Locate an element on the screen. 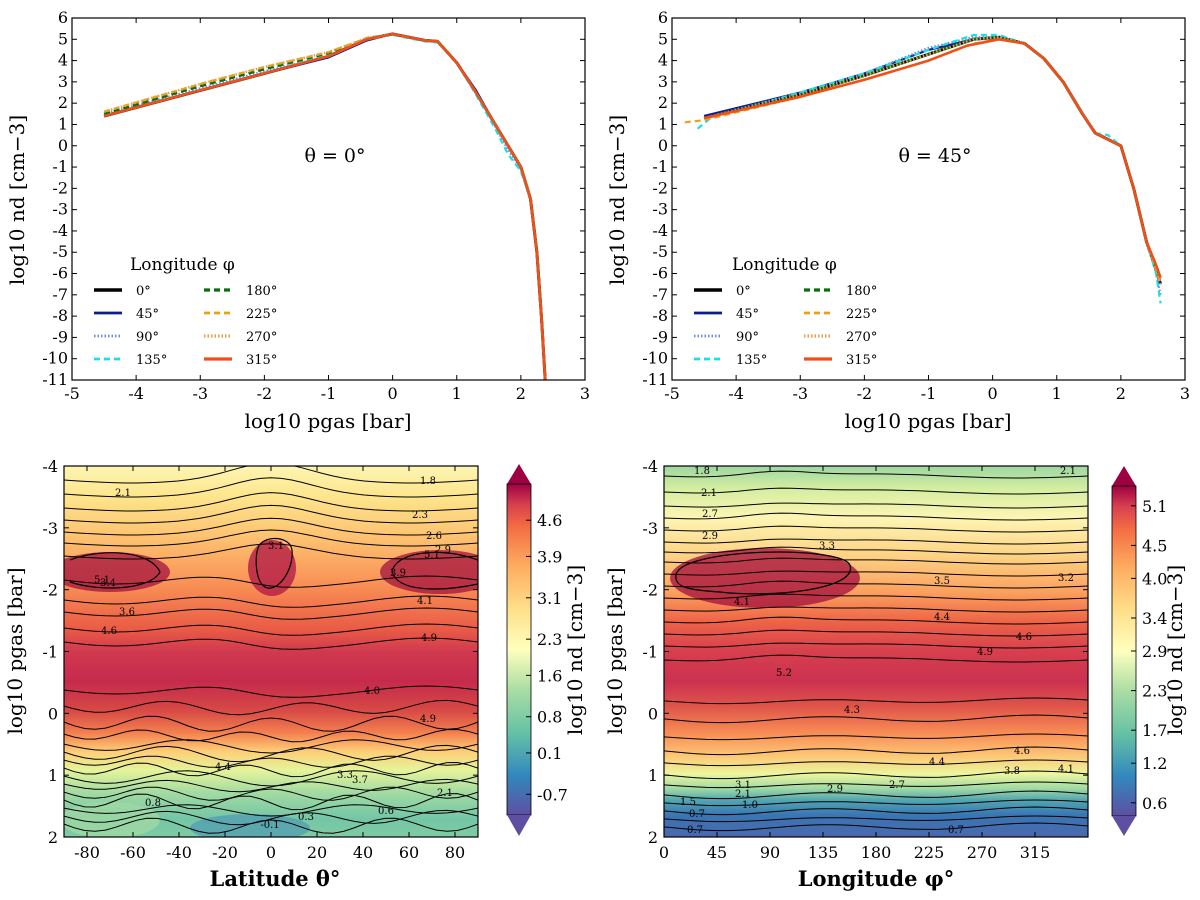  series-line-0deg is located at coordinates (325, 206).